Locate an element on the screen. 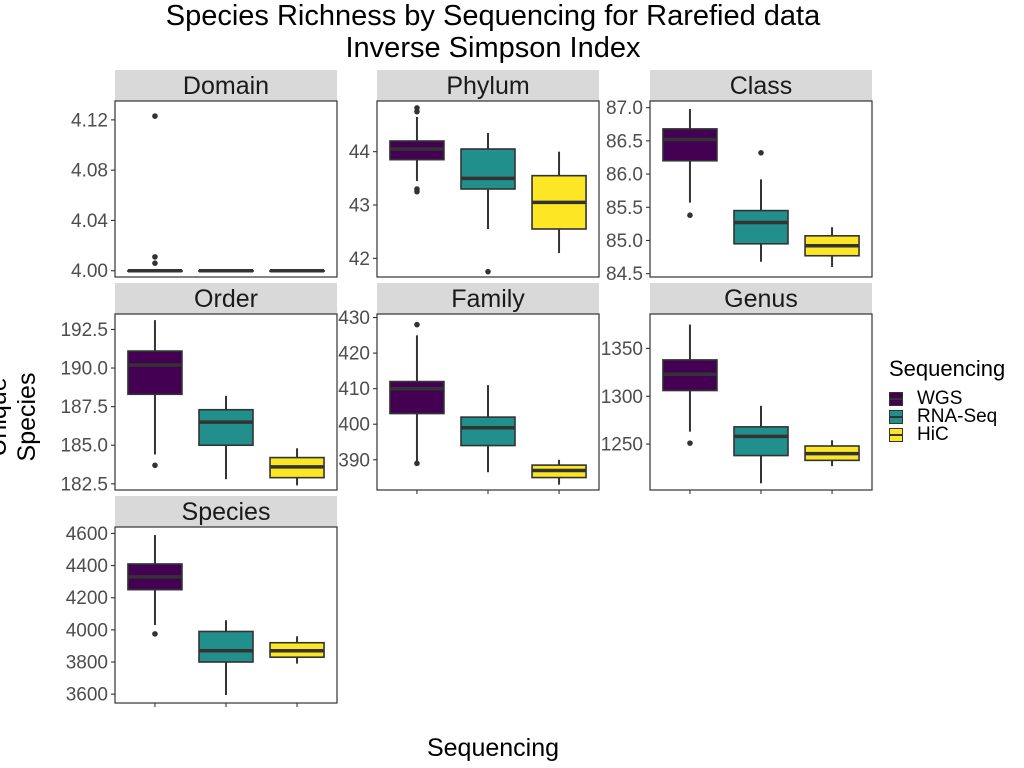 Image resolution: width=1024 pixels, height=768 pixels. y-tick-label: 43 is located at coordinates (359, 206).